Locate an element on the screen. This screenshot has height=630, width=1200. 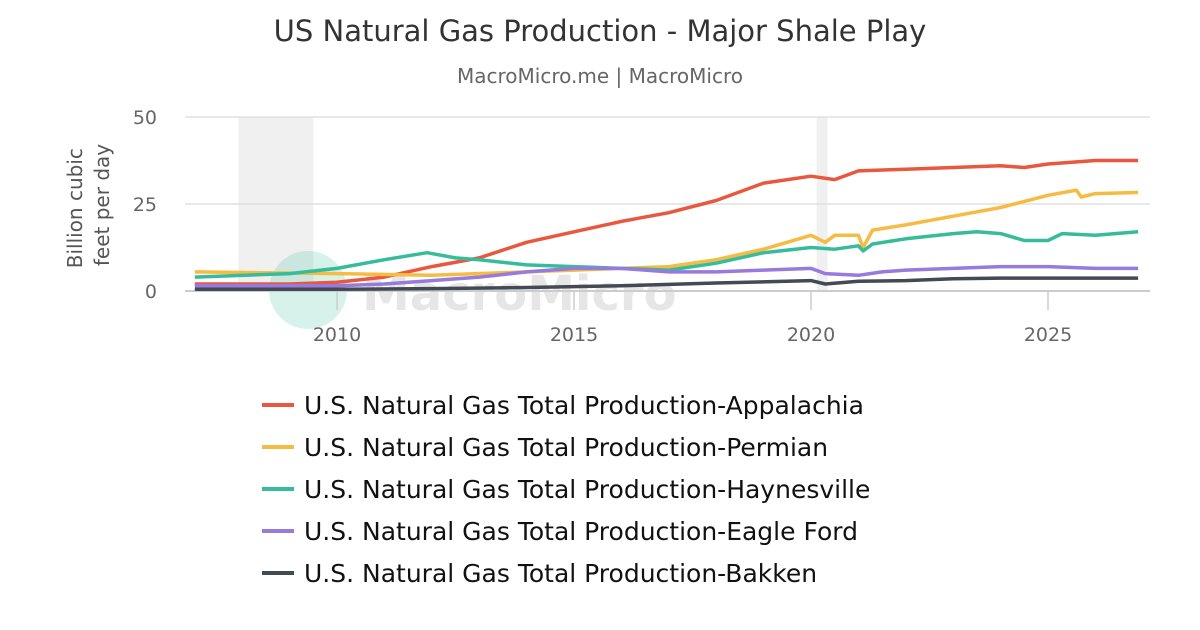
y-axis-label-line1: Billion cubic is located at coordinates (75, 208).